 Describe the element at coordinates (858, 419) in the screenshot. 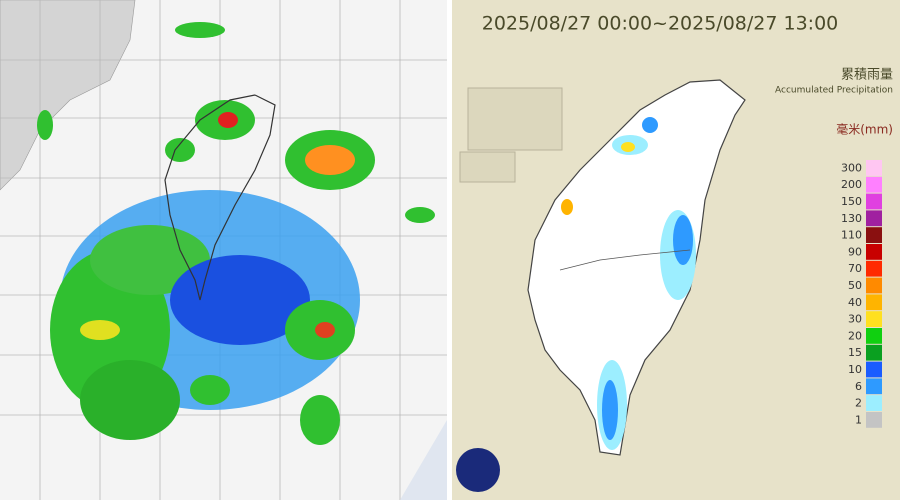

I see `legend-label: 1` at that location.